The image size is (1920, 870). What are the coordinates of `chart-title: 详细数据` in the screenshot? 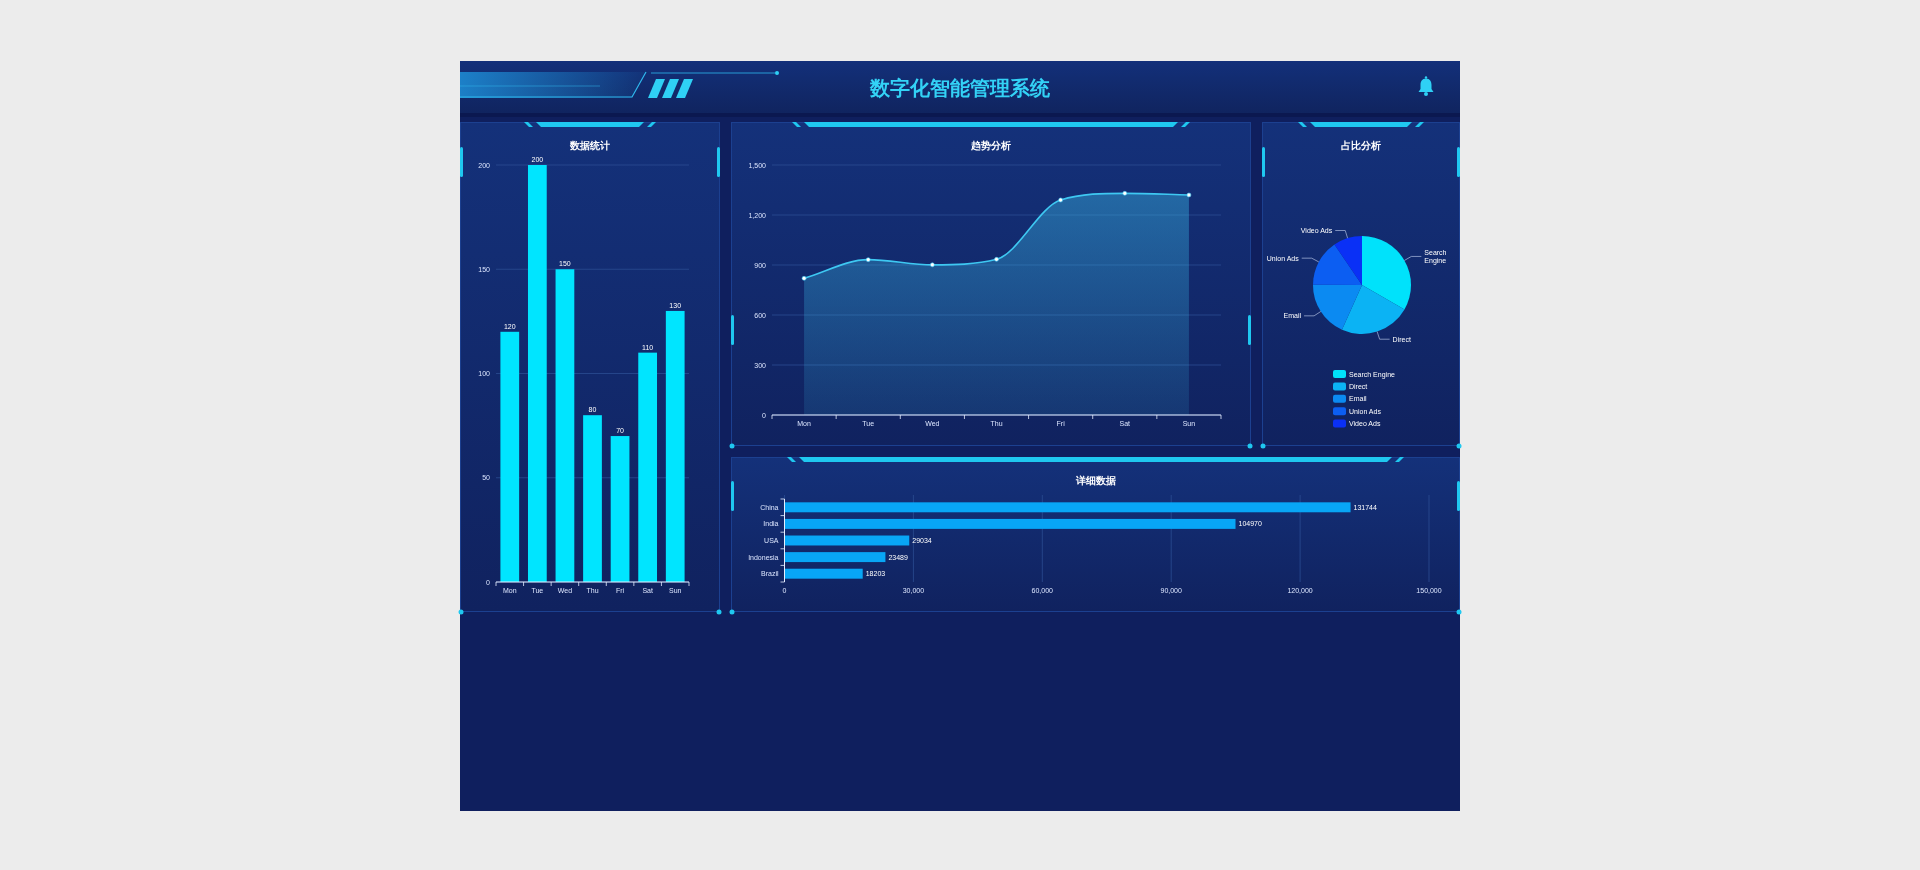 It's located at (1095, 480).